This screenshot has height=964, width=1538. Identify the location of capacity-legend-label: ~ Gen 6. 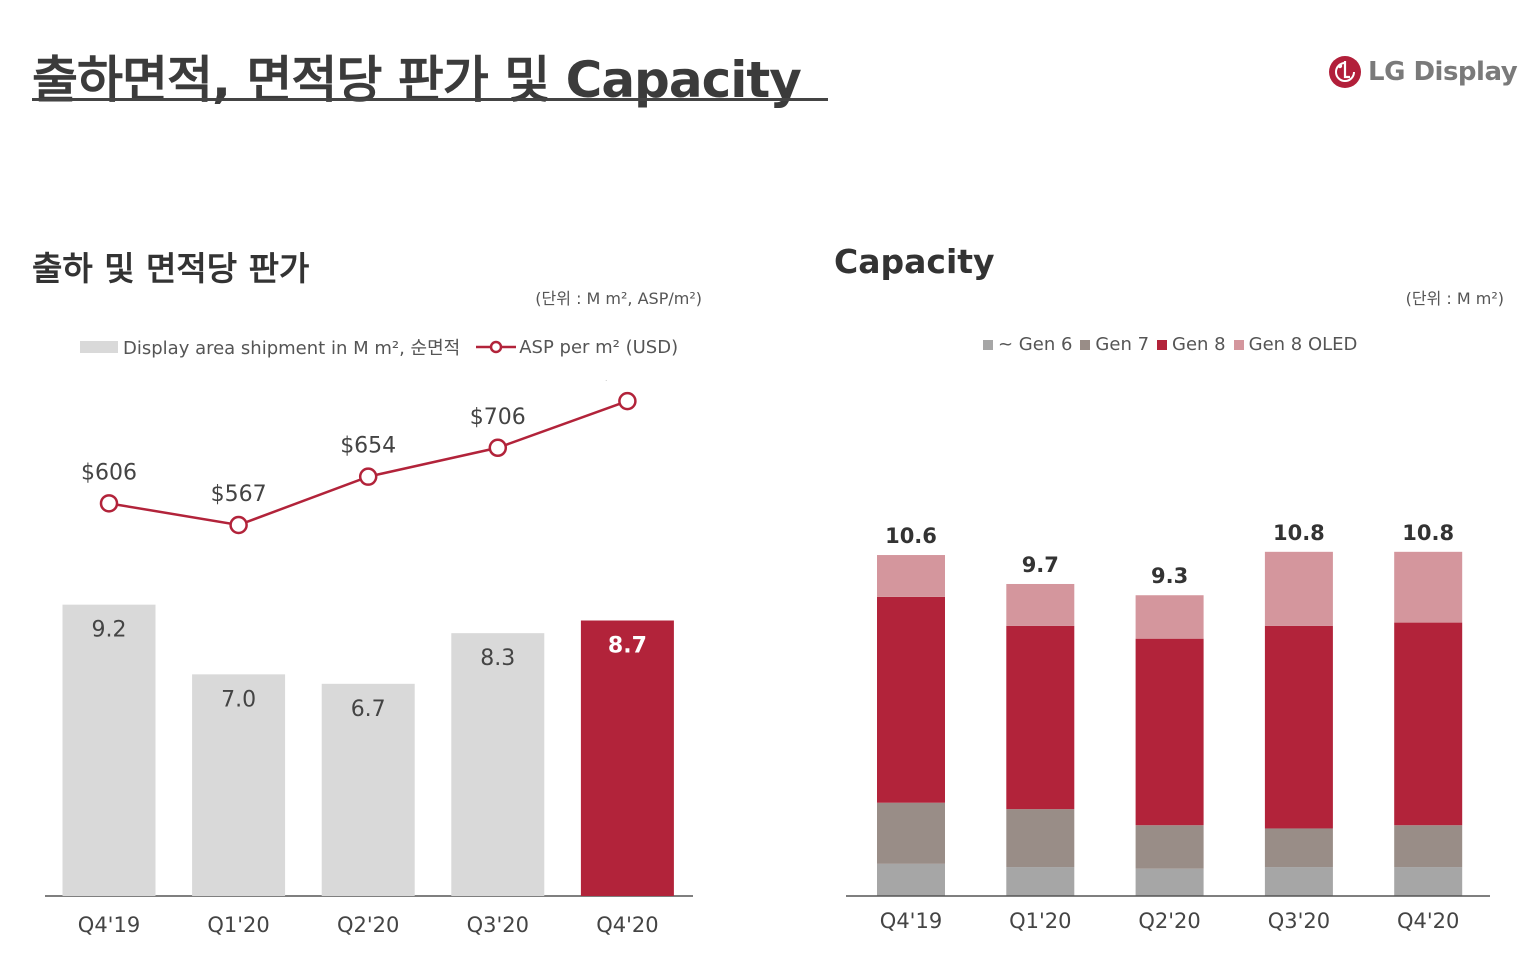
(1035, 344).